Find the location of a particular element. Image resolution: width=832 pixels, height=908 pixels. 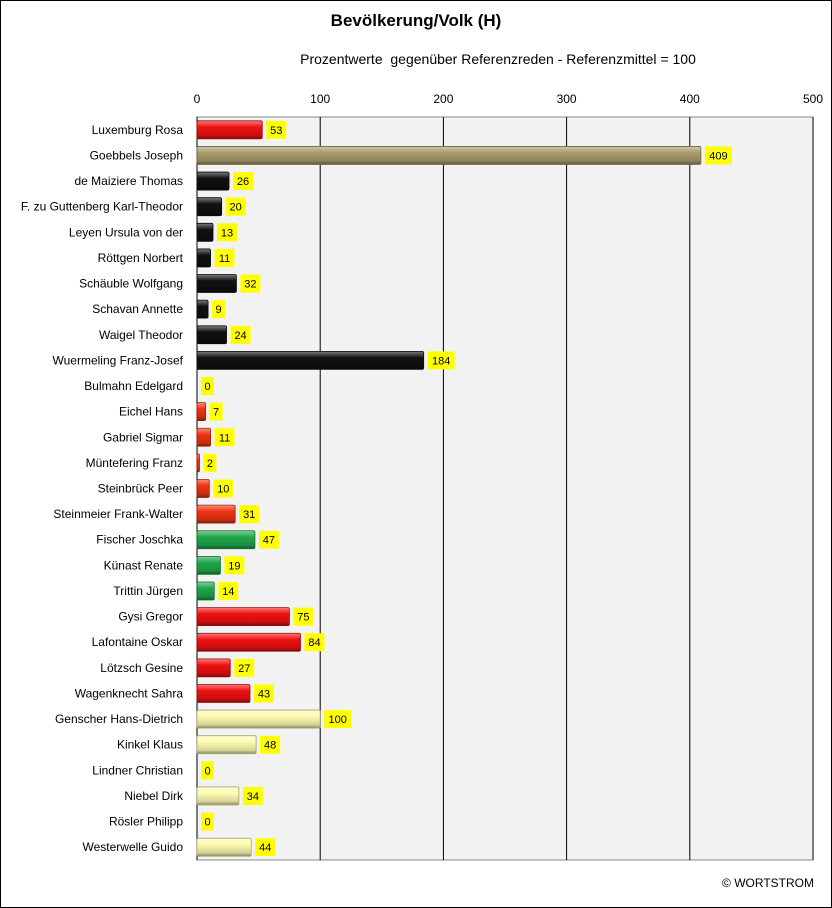

category-label: Röttgen Norbert is located at coordinates (141, 258).